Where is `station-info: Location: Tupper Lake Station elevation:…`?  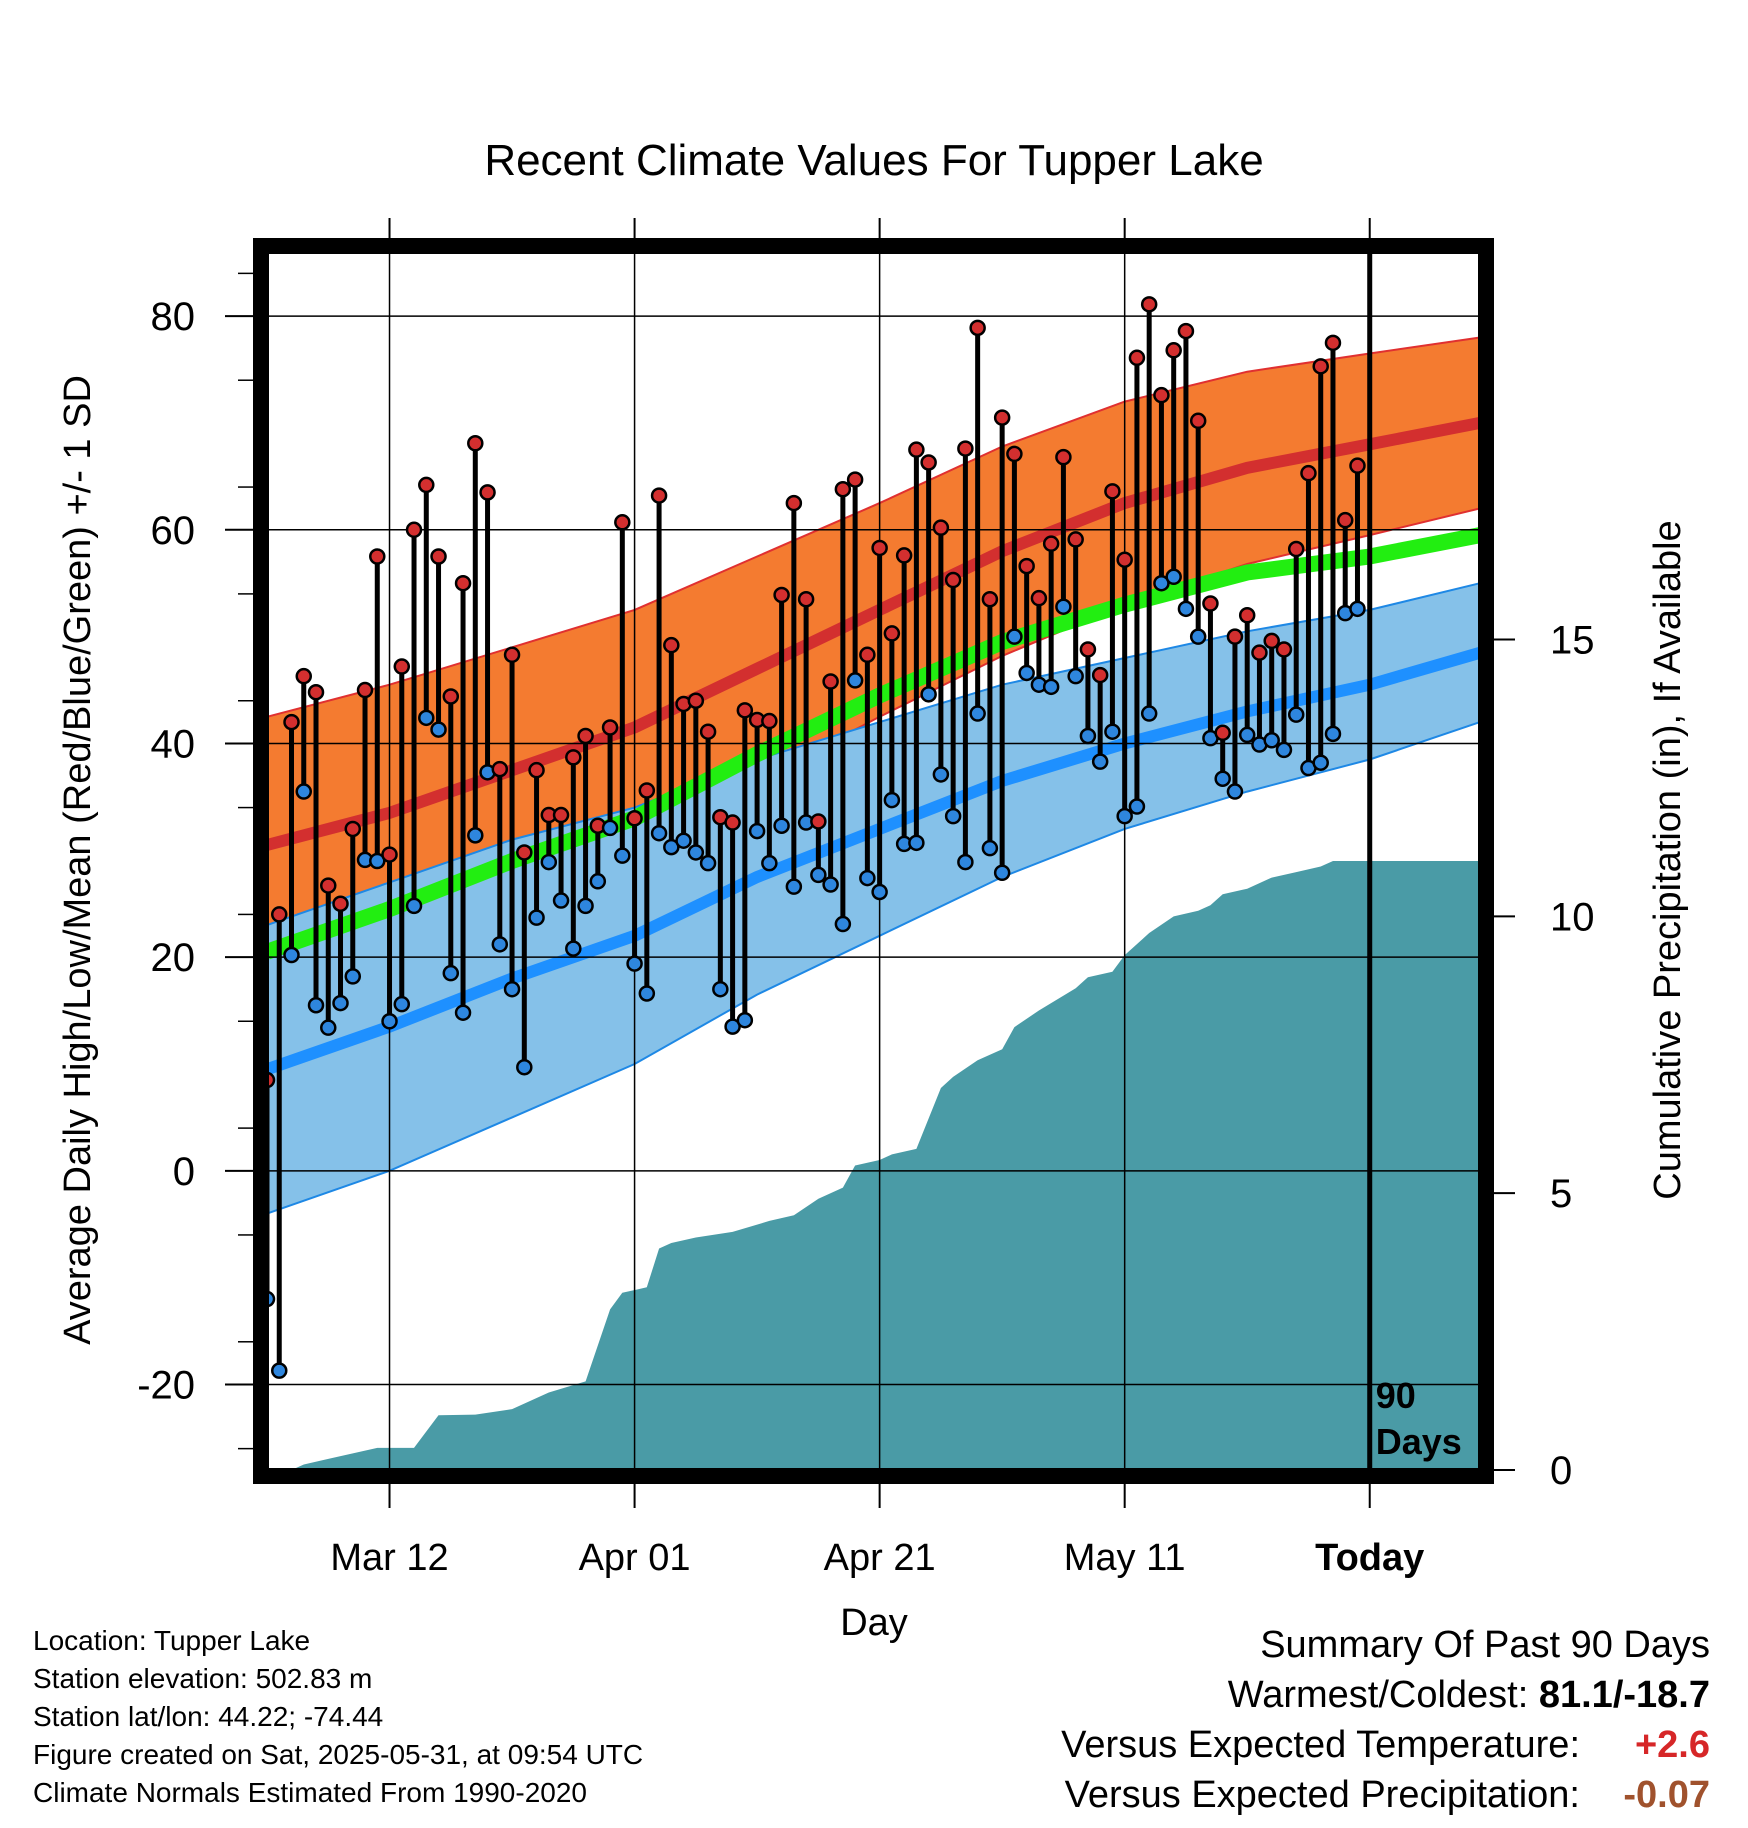
station-info: Location: Tupper Lake Station elevation:… is located at coordinates (338, 1717).